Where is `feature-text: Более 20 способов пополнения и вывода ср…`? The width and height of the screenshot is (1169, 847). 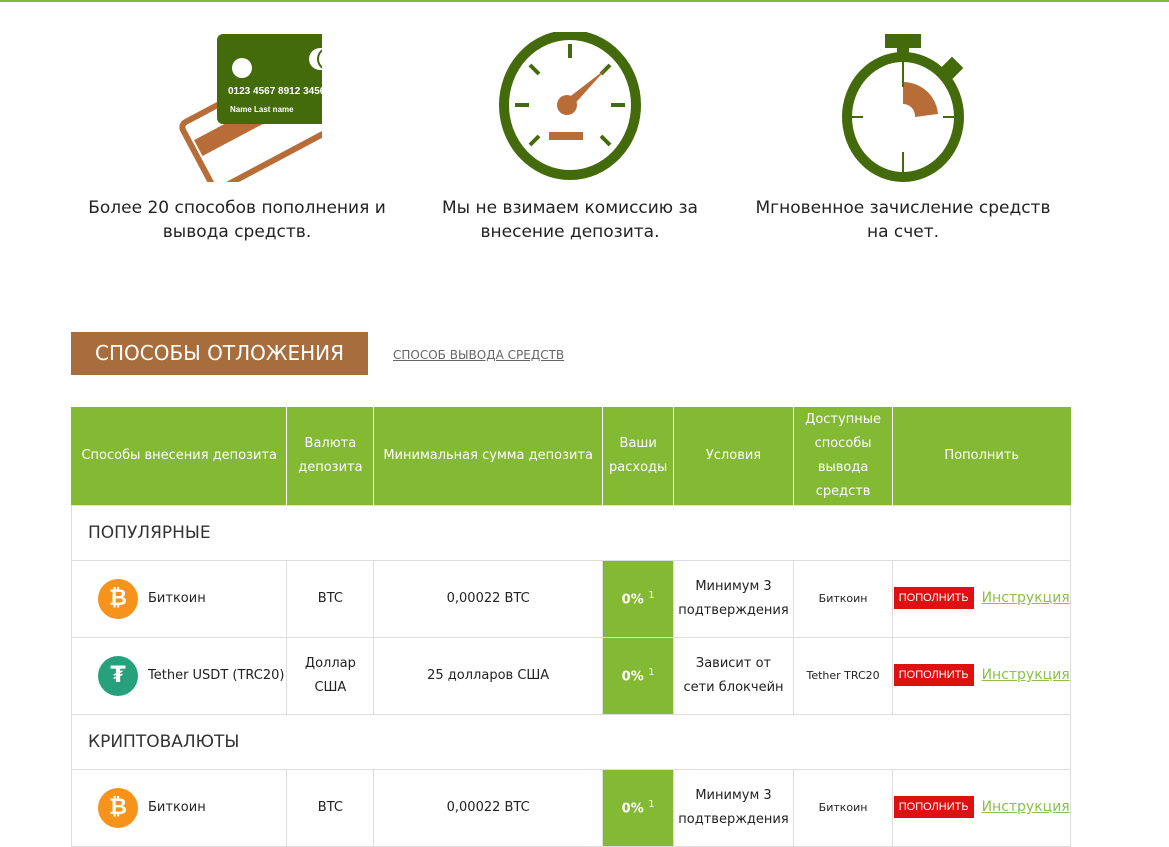 feature-text: Более 20 способов пополнения и вывода ср… is located at coordinates (237, 220).